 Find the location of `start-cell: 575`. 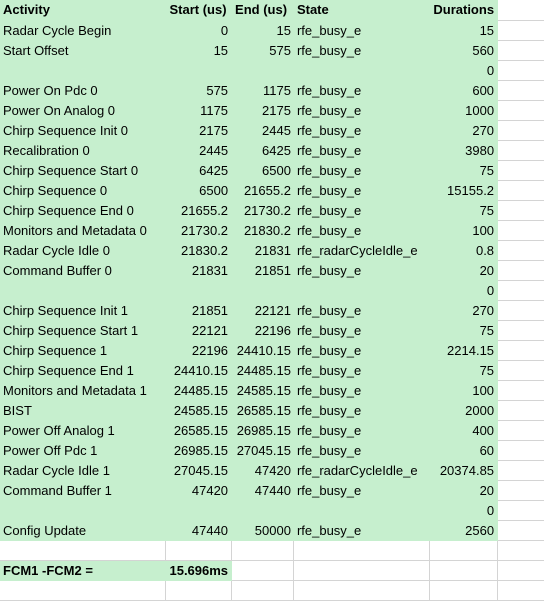

start-cell: 575 is located at coordinates (199, 90).